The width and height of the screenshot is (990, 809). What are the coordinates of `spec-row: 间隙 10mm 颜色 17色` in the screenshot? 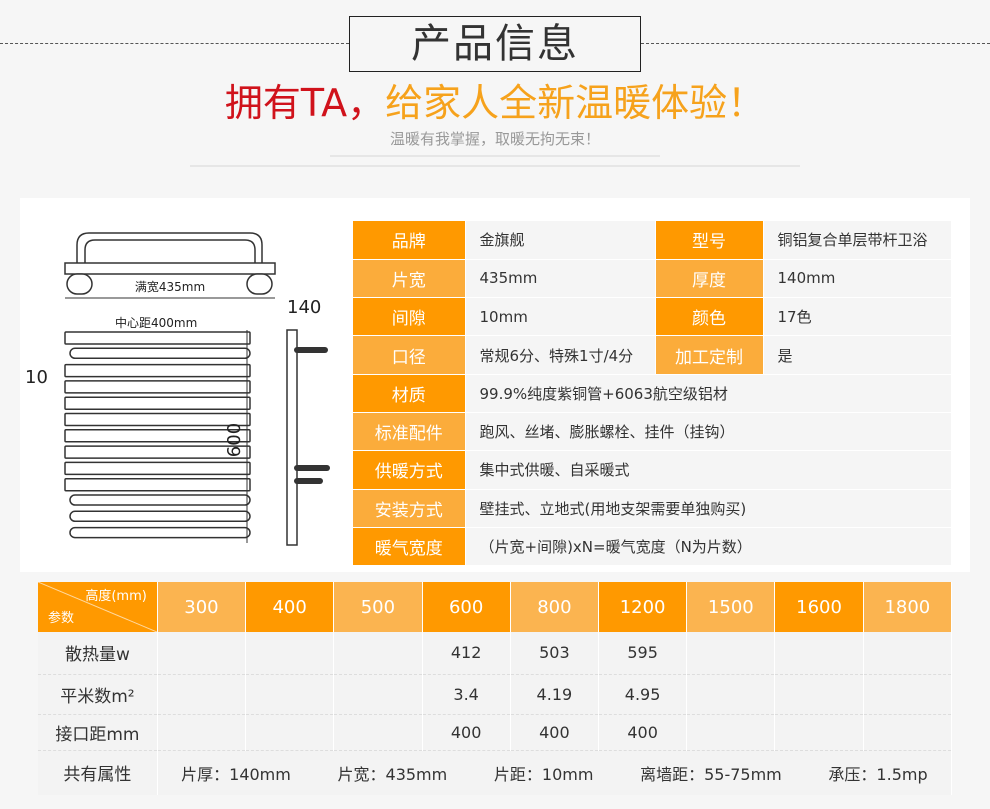 It's located at (652, 317).